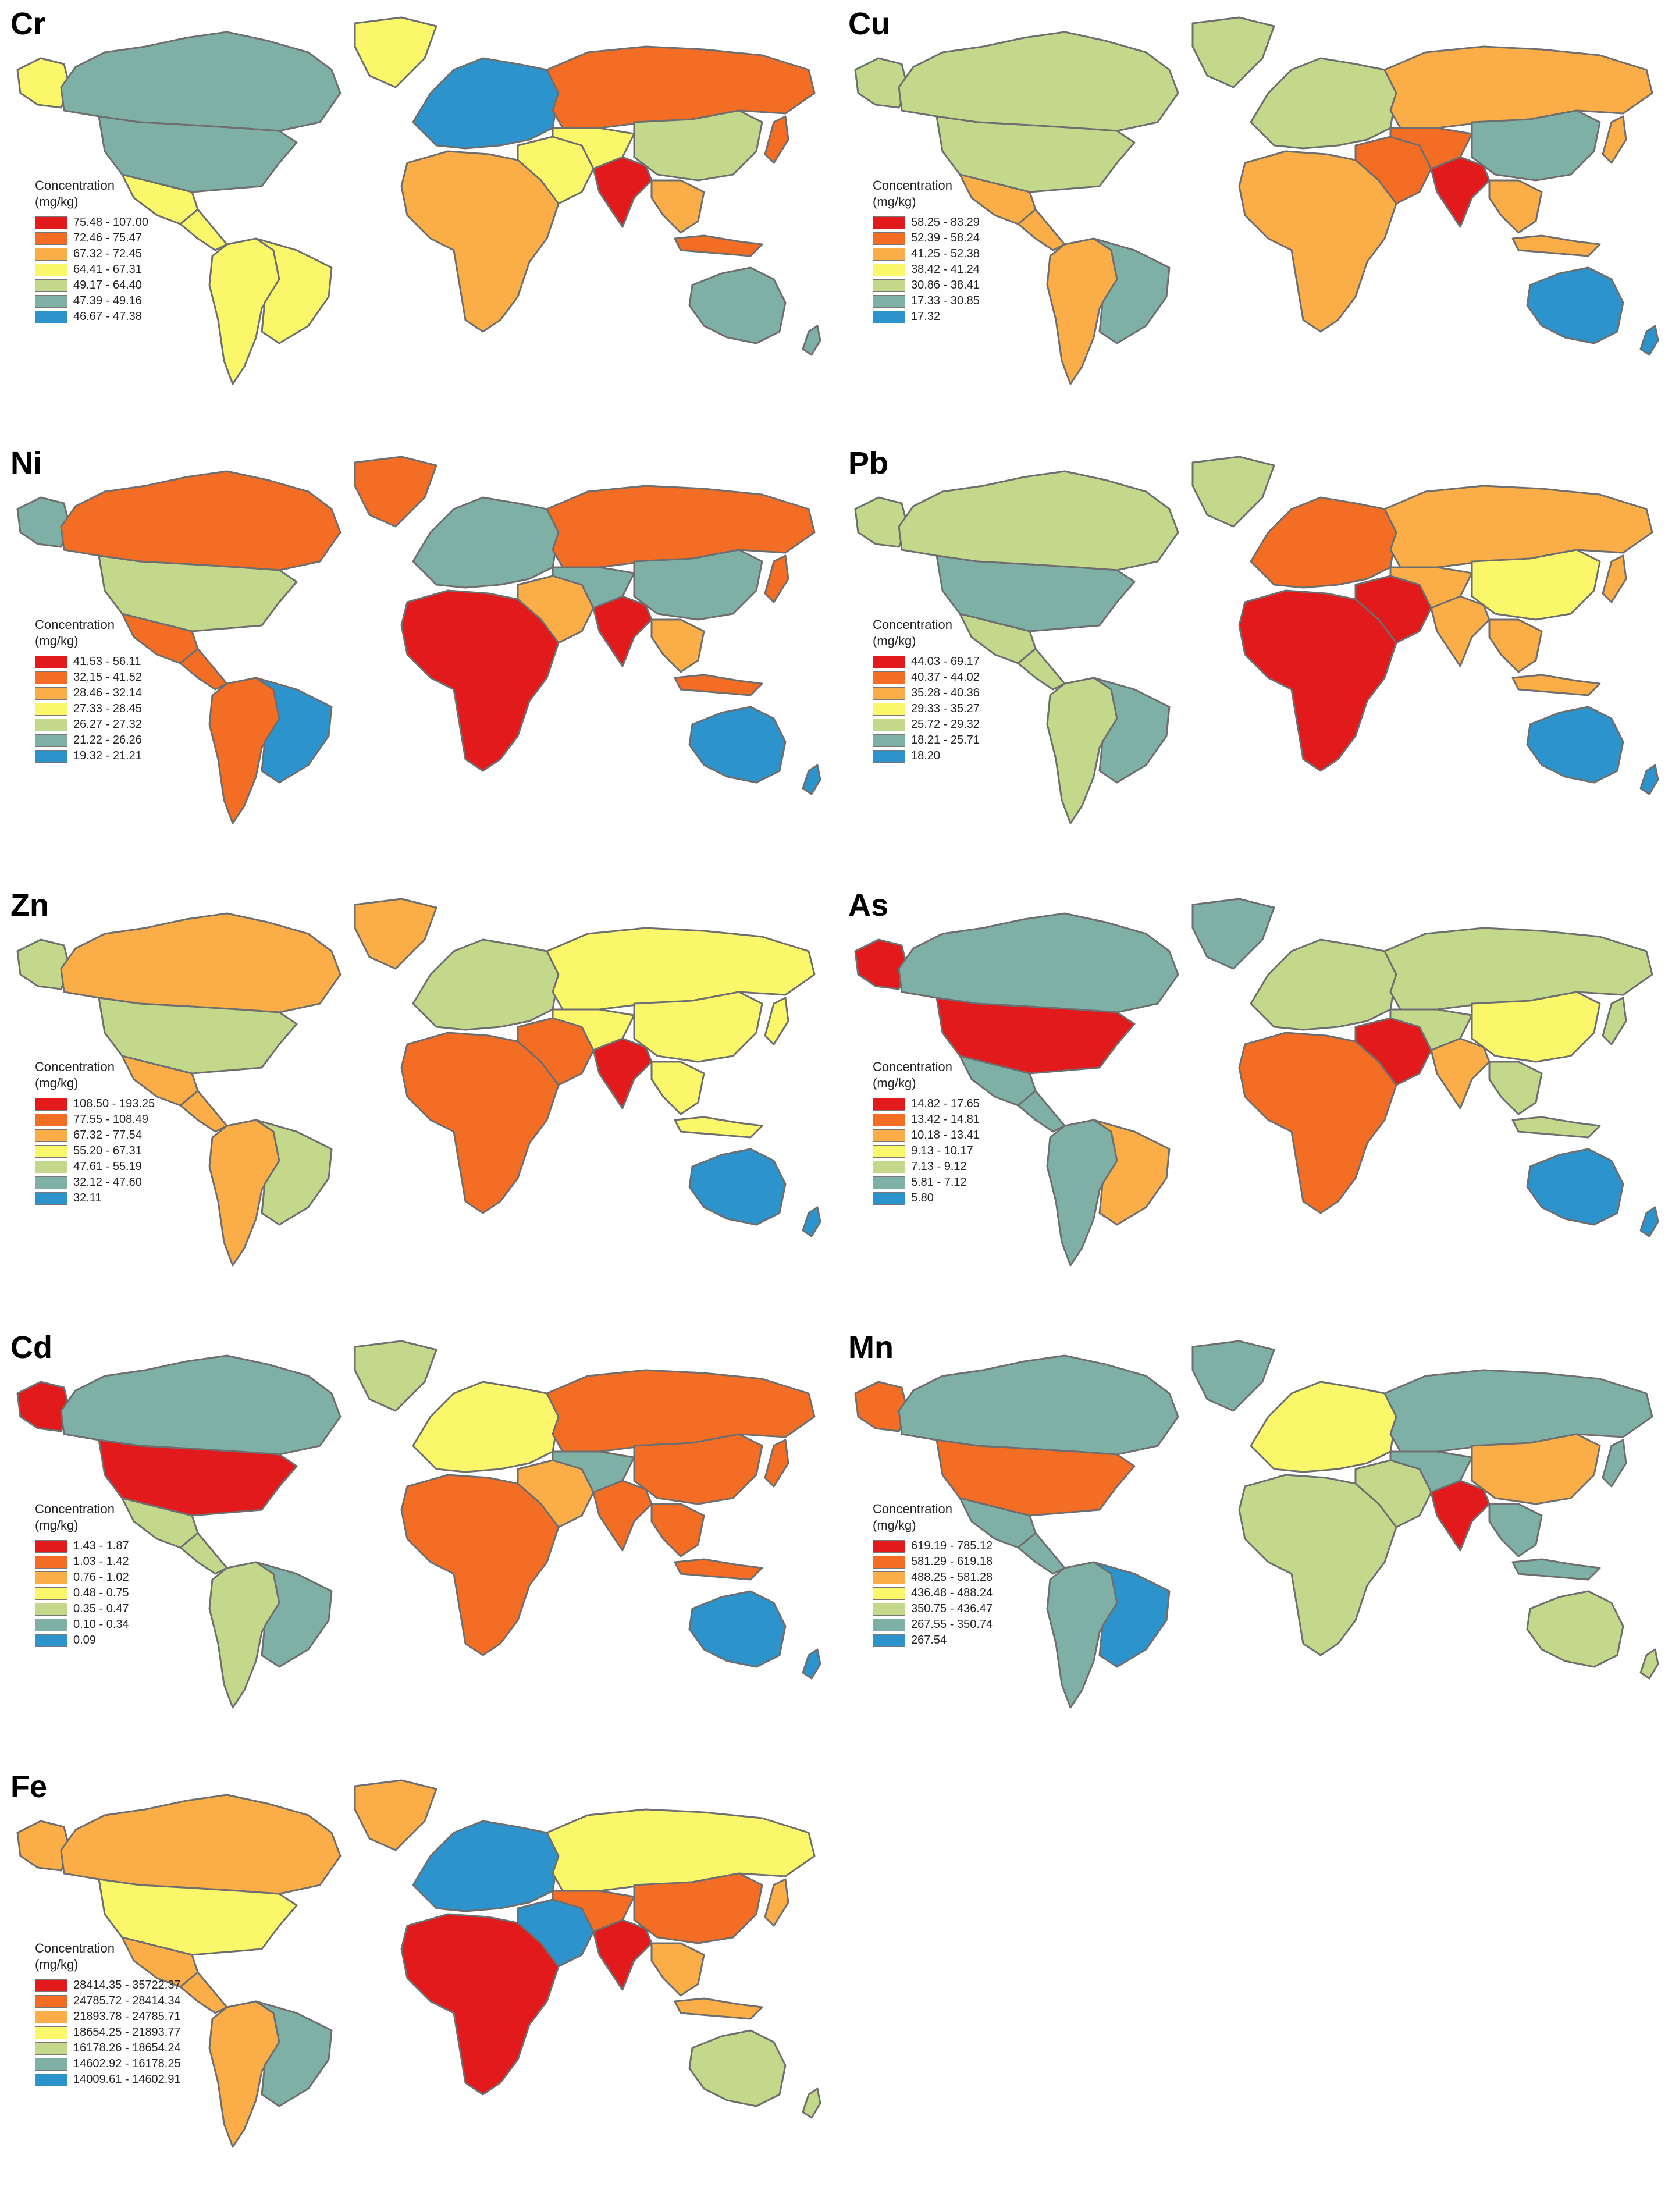  What do you see at coordinates (945, 238) in the screenshot?
I see `legend-label: 52.39 - 58.24` at bounding box center [945, 238].